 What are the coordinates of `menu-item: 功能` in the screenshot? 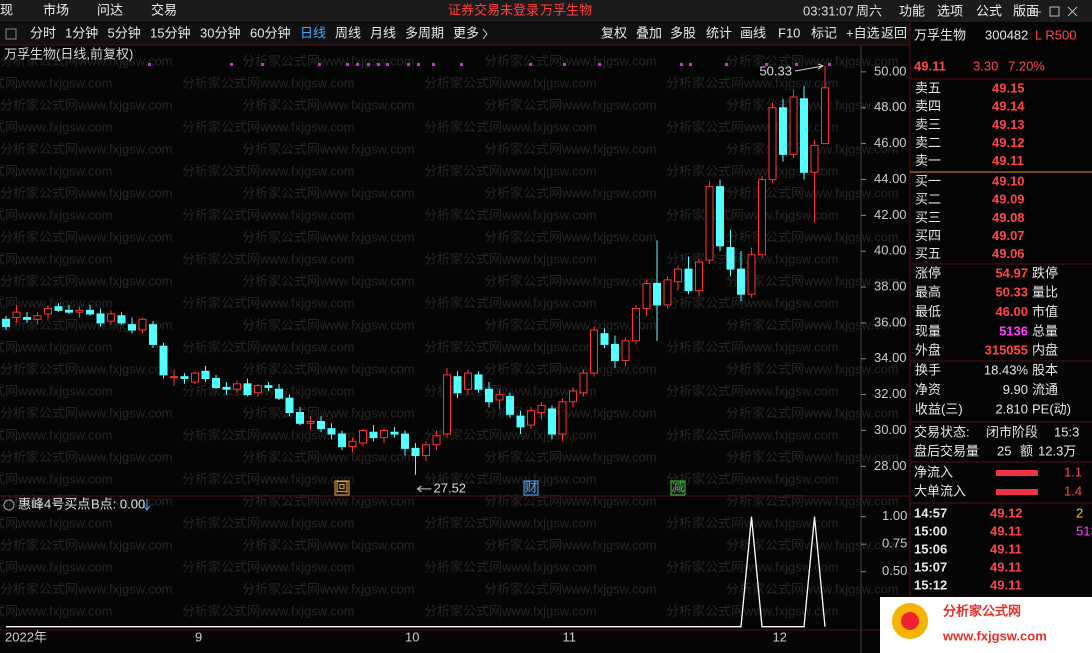 It's located at (912, 10).